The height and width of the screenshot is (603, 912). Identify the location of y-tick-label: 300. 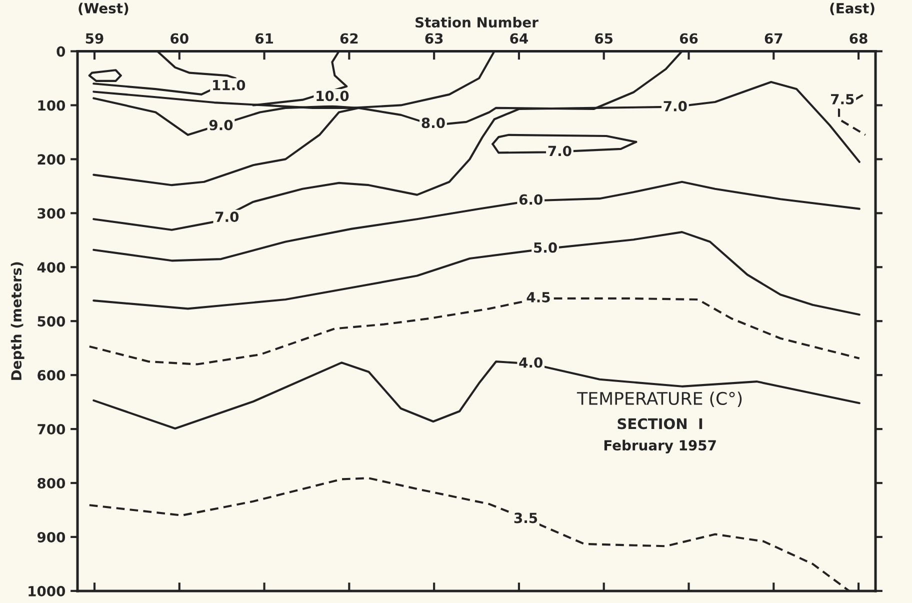
(52, 213).